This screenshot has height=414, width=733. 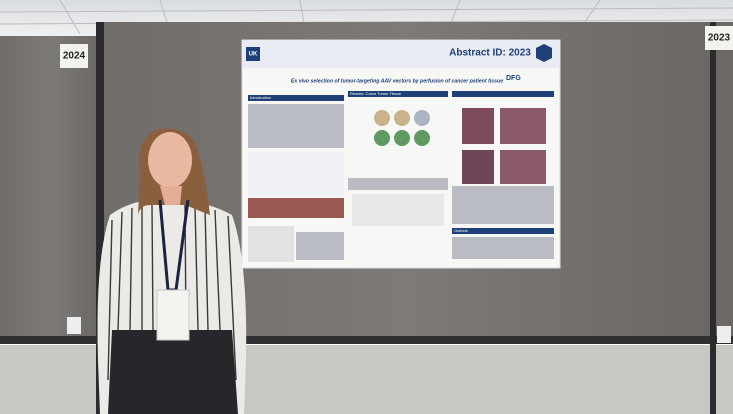 I want to click on section-title: Outlook, so click(x=461, y=230).